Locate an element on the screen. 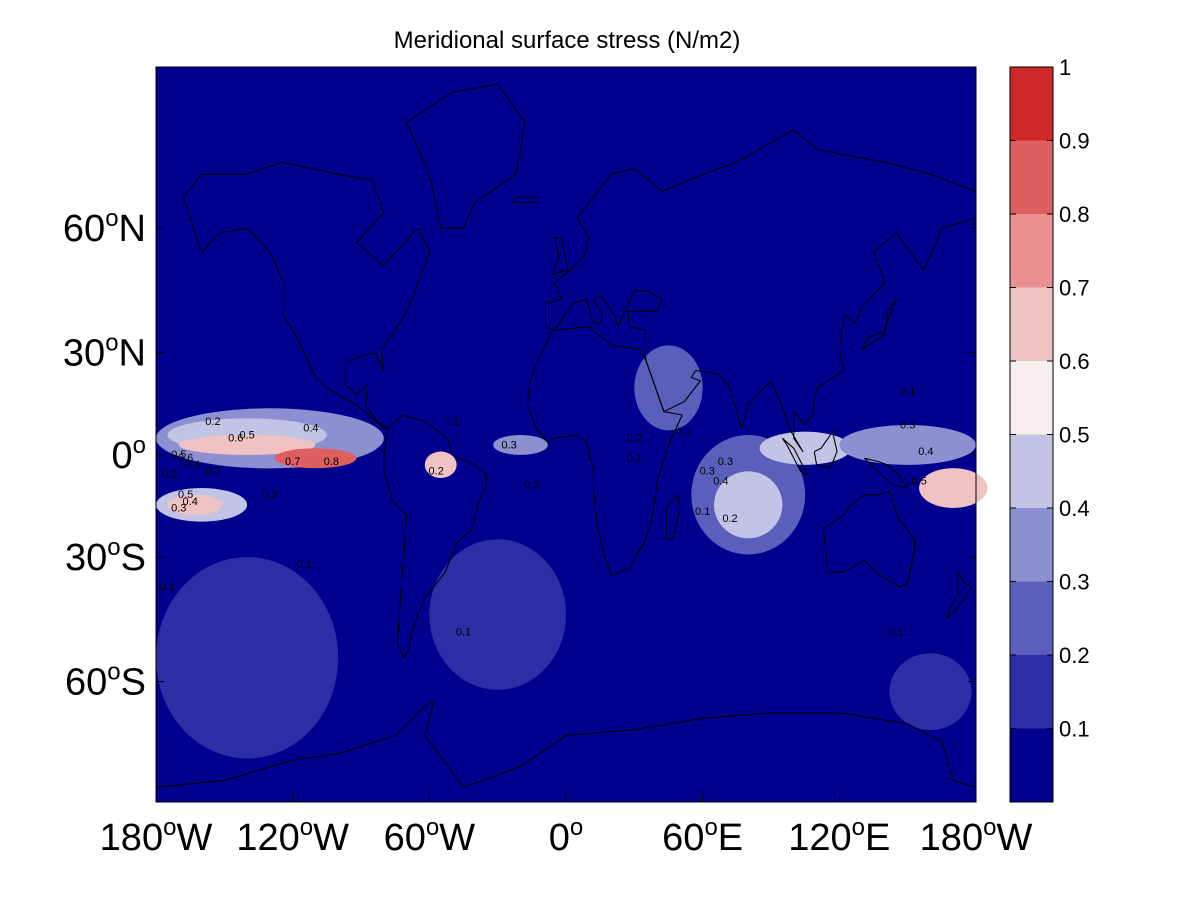 This screenshot has height=900, width=1200. colorbar-tick-label: 0.6 is located at coordinates (1074, 361).